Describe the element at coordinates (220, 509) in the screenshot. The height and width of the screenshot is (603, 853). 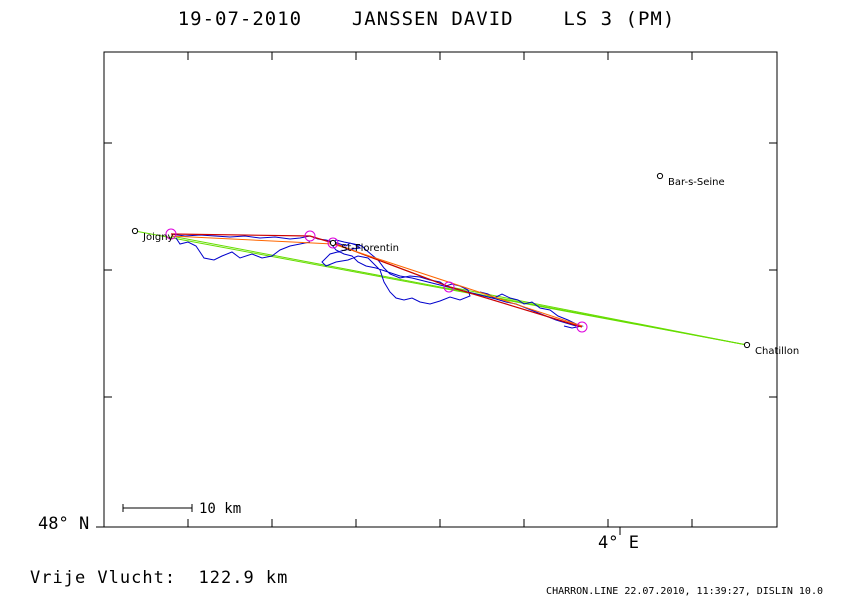
I see `scale-bar-label: 10 km` at that location.